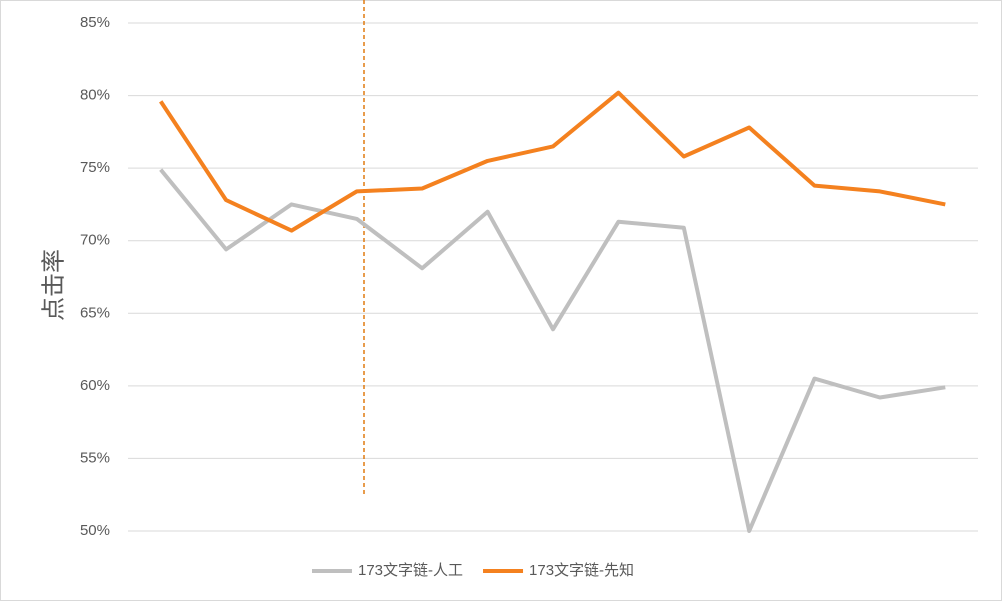 This screenshot has width=1002, height=606. I want to click on y-tick-label: 65%, so click(95, 312).